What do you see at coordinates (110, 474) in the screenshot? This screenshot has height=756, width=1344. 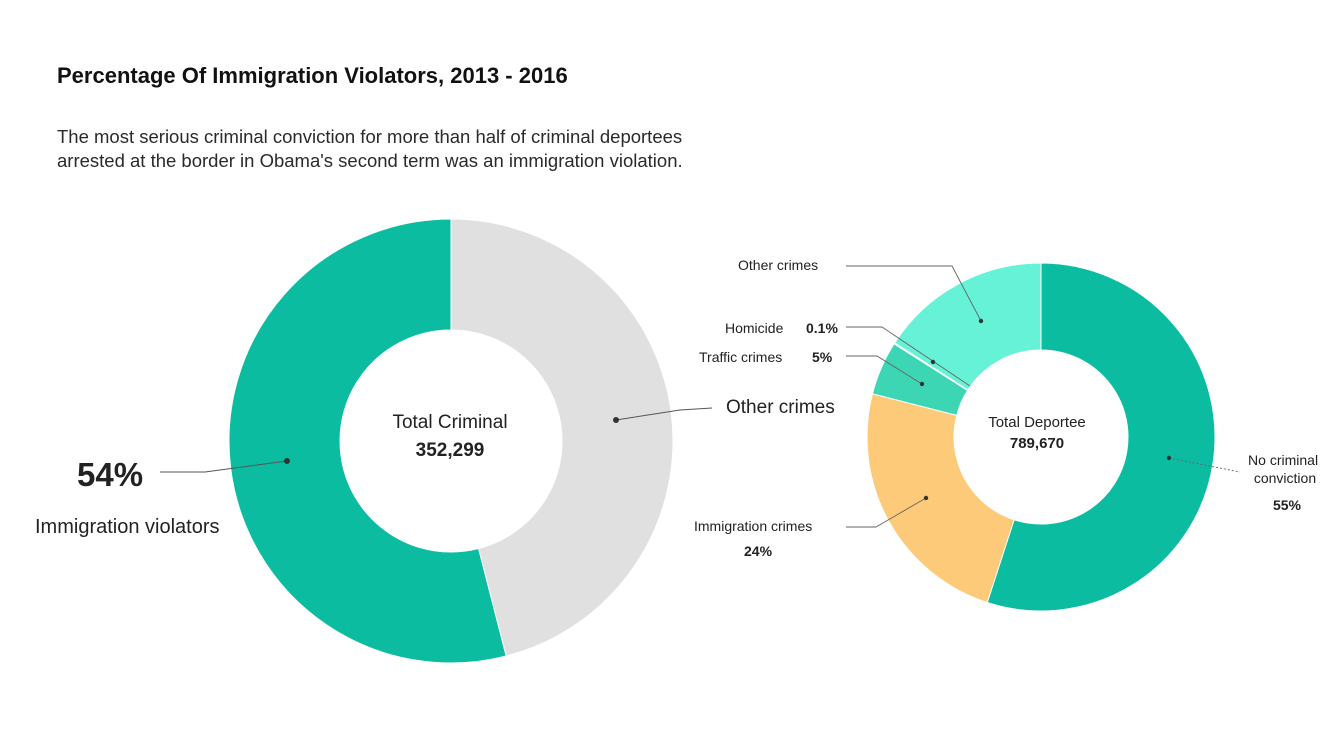 I see `label-54-percent: 54%` at bounding box center [110, 474].